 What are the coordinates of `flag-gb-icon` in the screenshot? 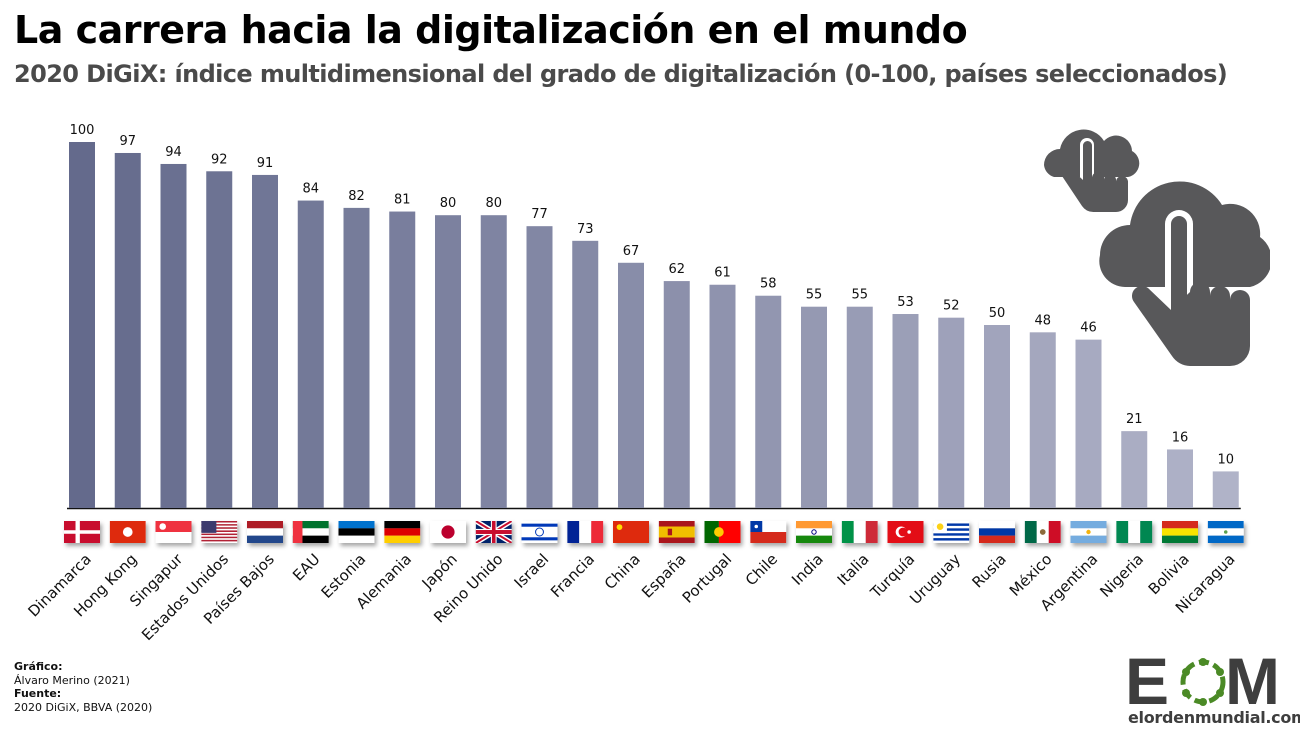 It's located at (493, 532).